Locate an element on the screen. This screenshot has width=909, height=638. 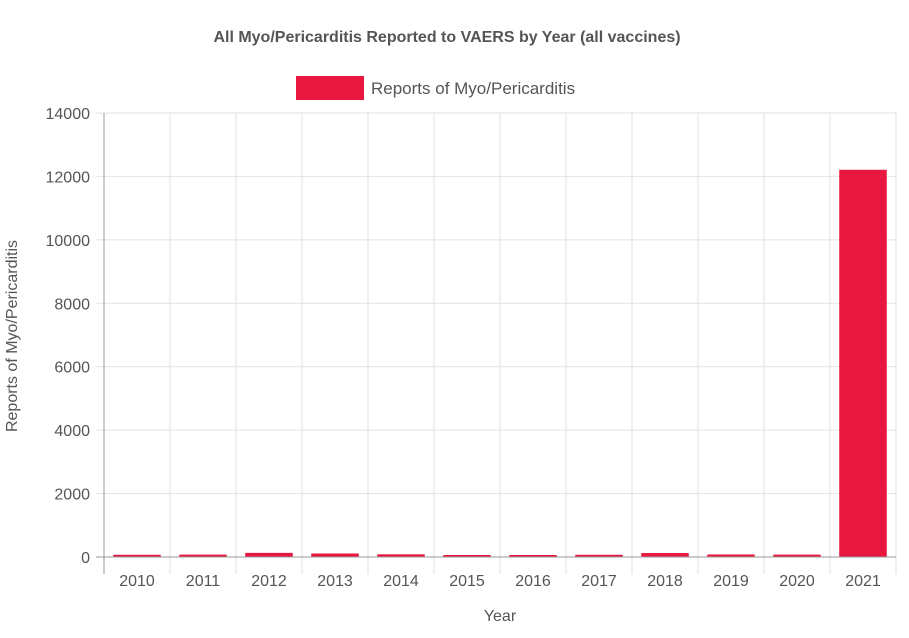
x-tick-label: 2013 is located at coordinates (335, 581).